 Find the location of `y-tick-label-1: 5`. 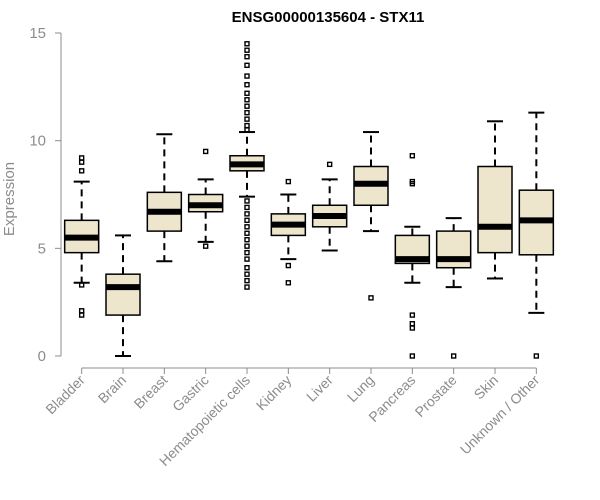

y-tick-label-1: 5 is located at coordinates (42, 248).